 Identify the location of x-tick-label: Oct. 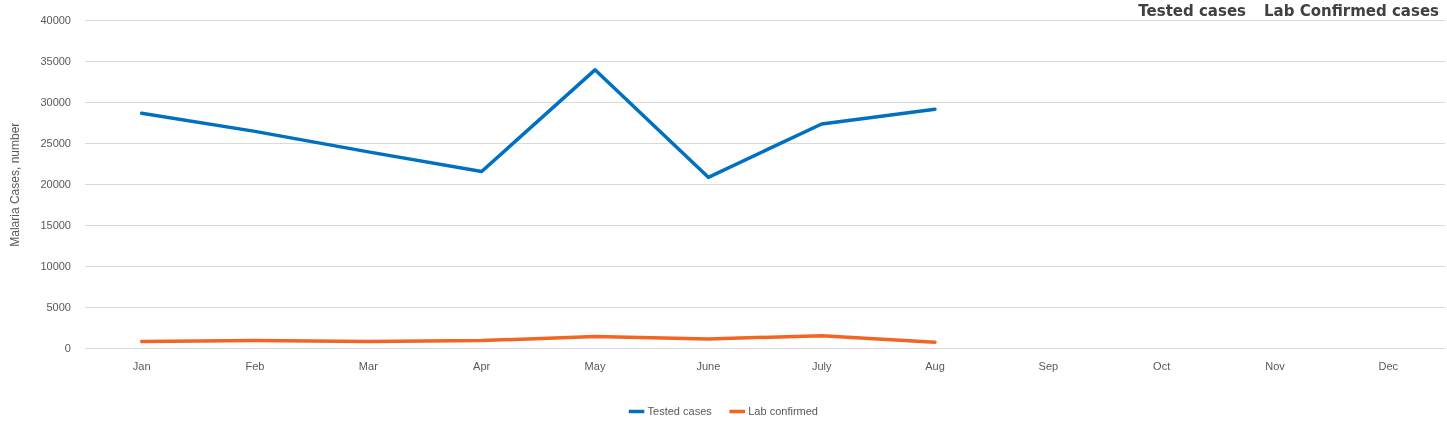
(1162, 366).